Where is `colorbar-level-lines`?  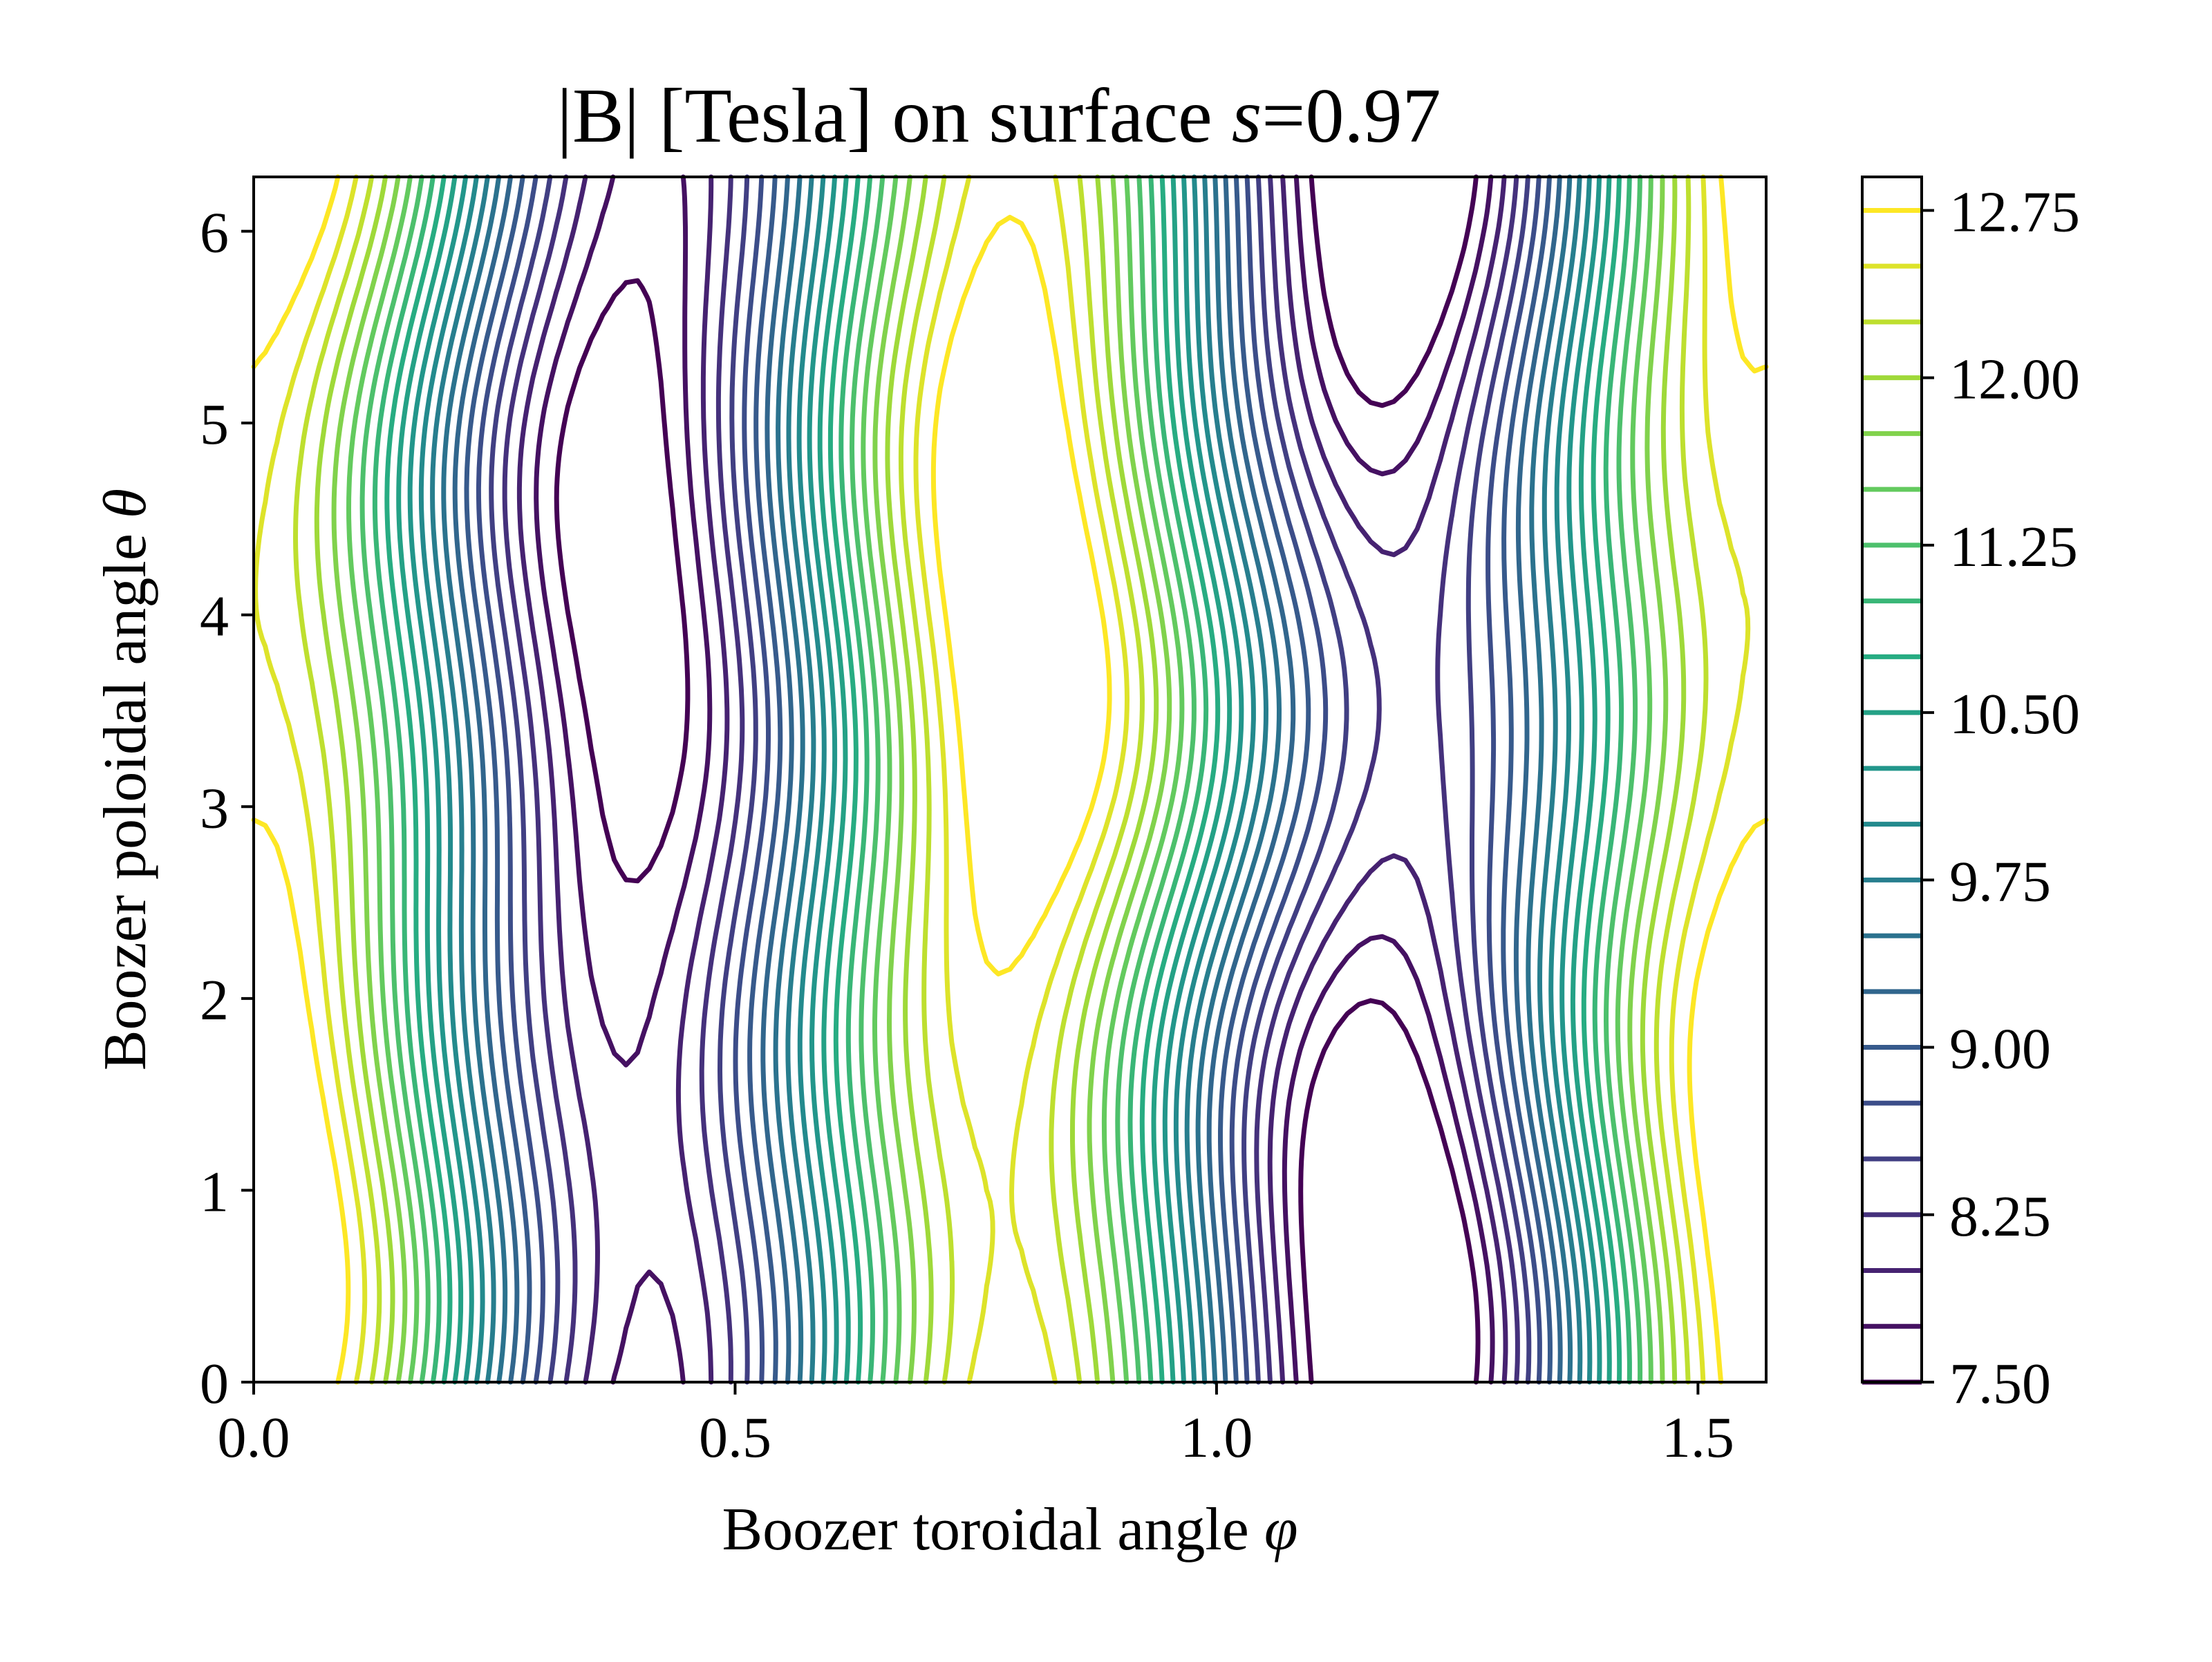 colorbar-level-lines is located at coordinates (1892, 796).